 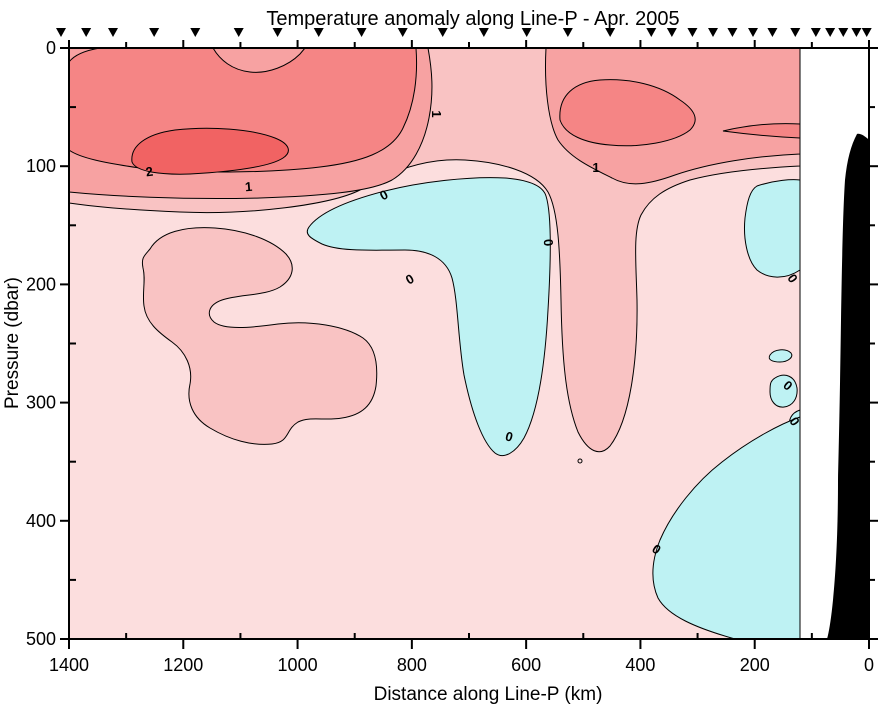 I want to click on band-0.5-to-1-middepth, so click(x=259, y=336).